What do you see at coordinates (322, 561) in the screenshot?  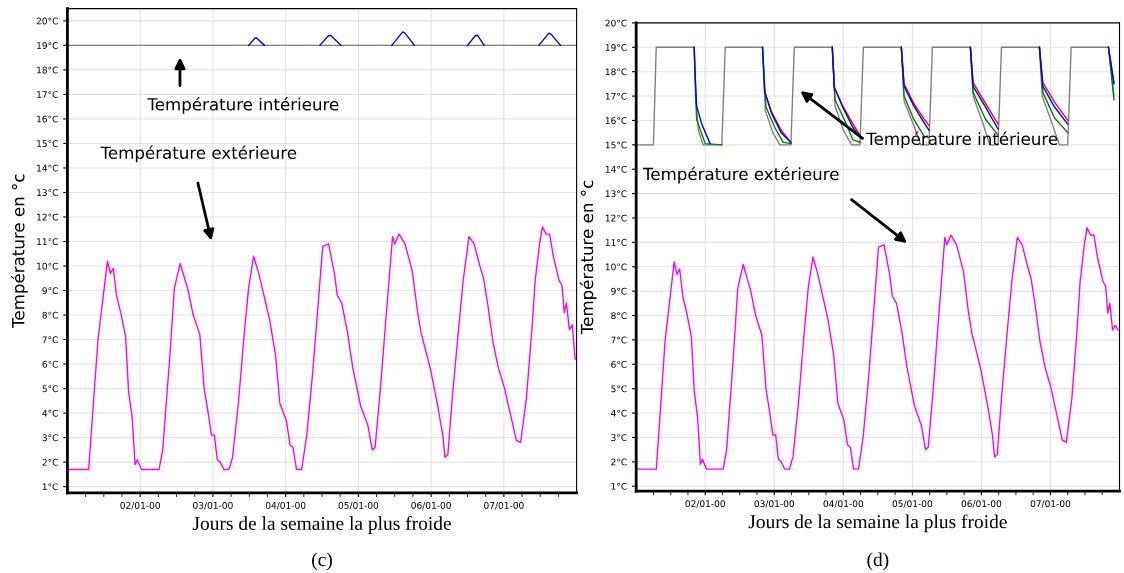 I see `text: (c)` at bounding box center [322, 561].